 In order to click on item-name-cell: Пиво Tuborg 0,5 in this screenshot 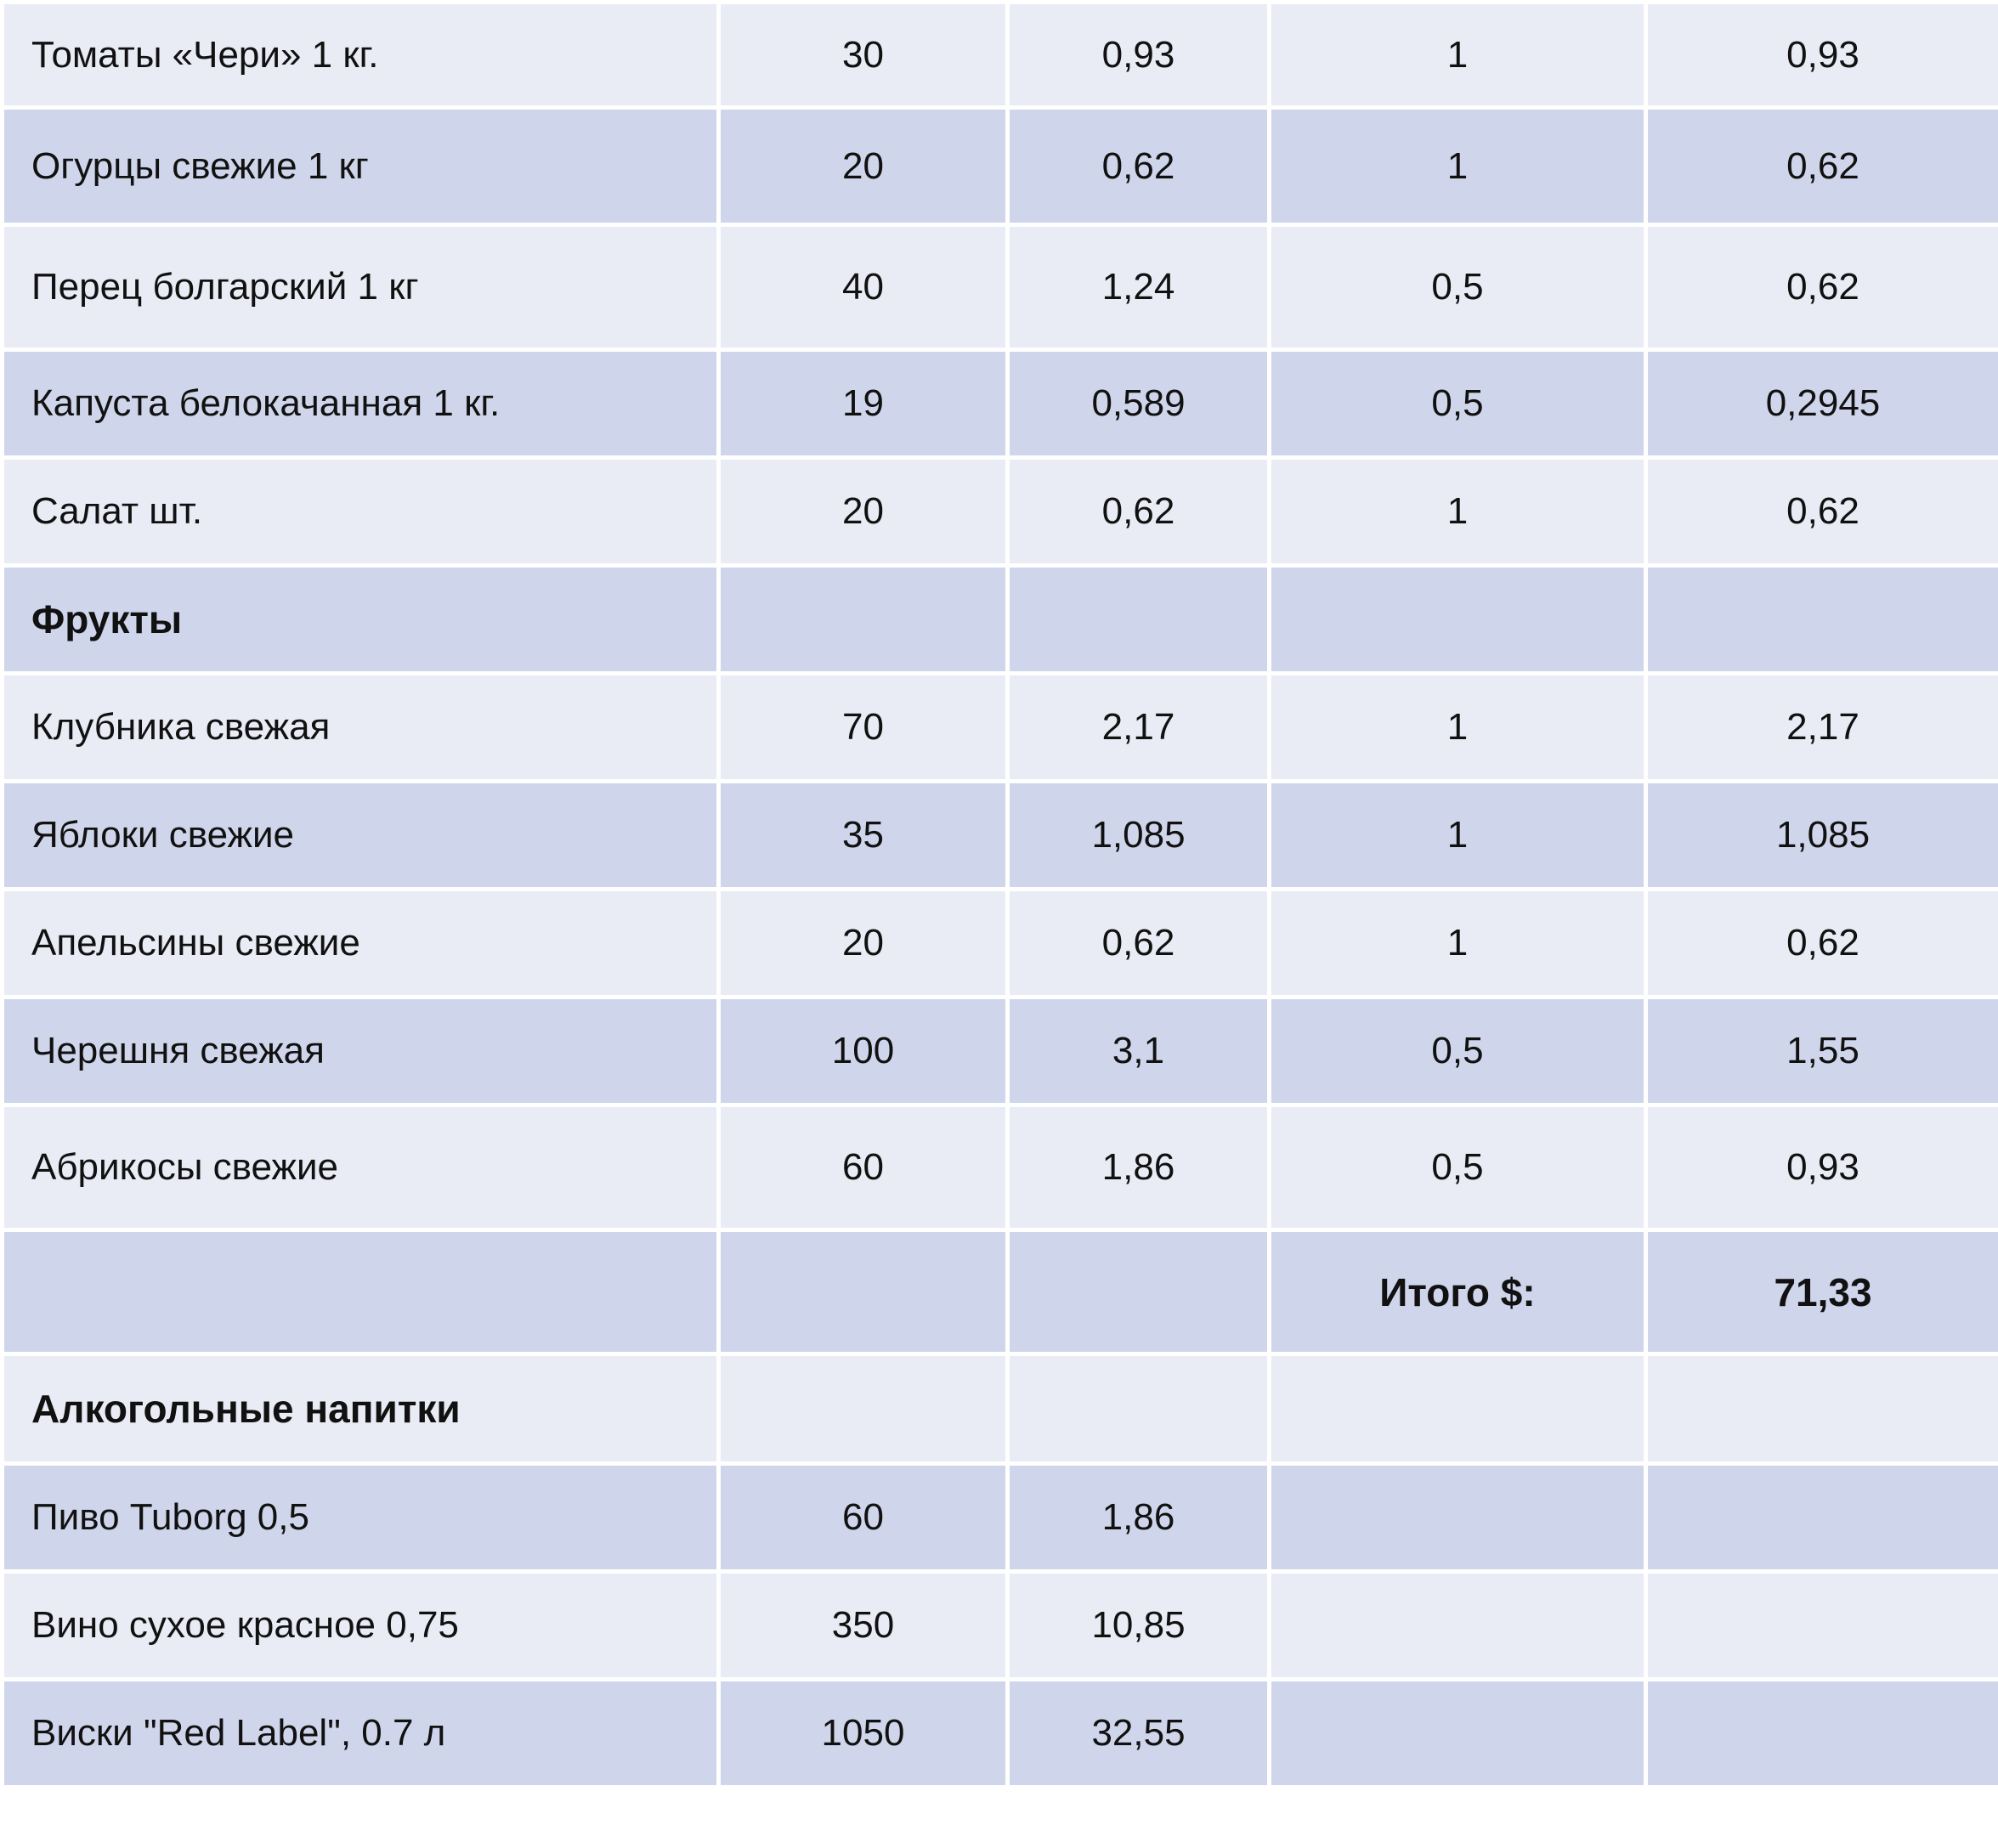, I will do `click(360, 1517)`.